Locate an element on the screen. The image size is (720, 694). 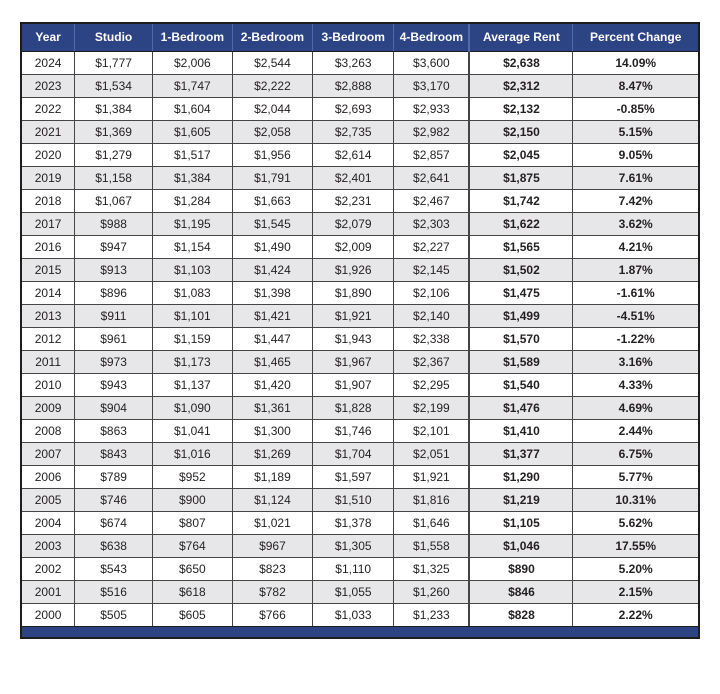
value-cell: $1,083 is located at coordinates (192, 292).